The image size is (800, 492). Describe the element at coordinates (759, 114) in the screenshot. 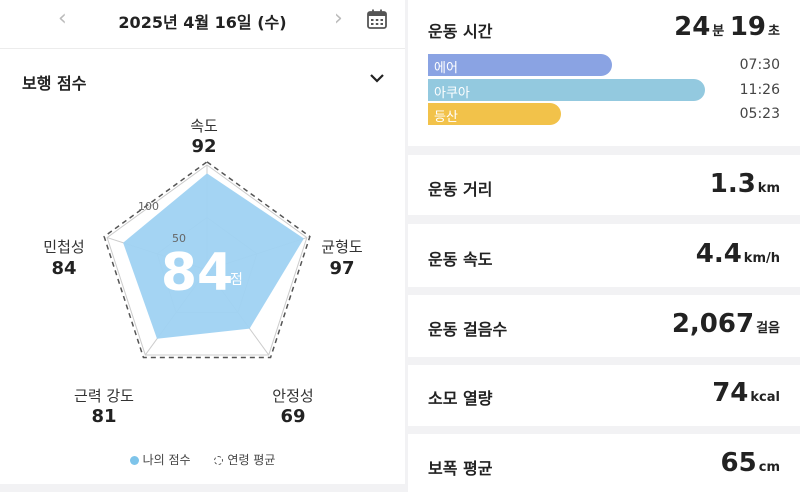

I see `activity-time: 05:23` at that location.